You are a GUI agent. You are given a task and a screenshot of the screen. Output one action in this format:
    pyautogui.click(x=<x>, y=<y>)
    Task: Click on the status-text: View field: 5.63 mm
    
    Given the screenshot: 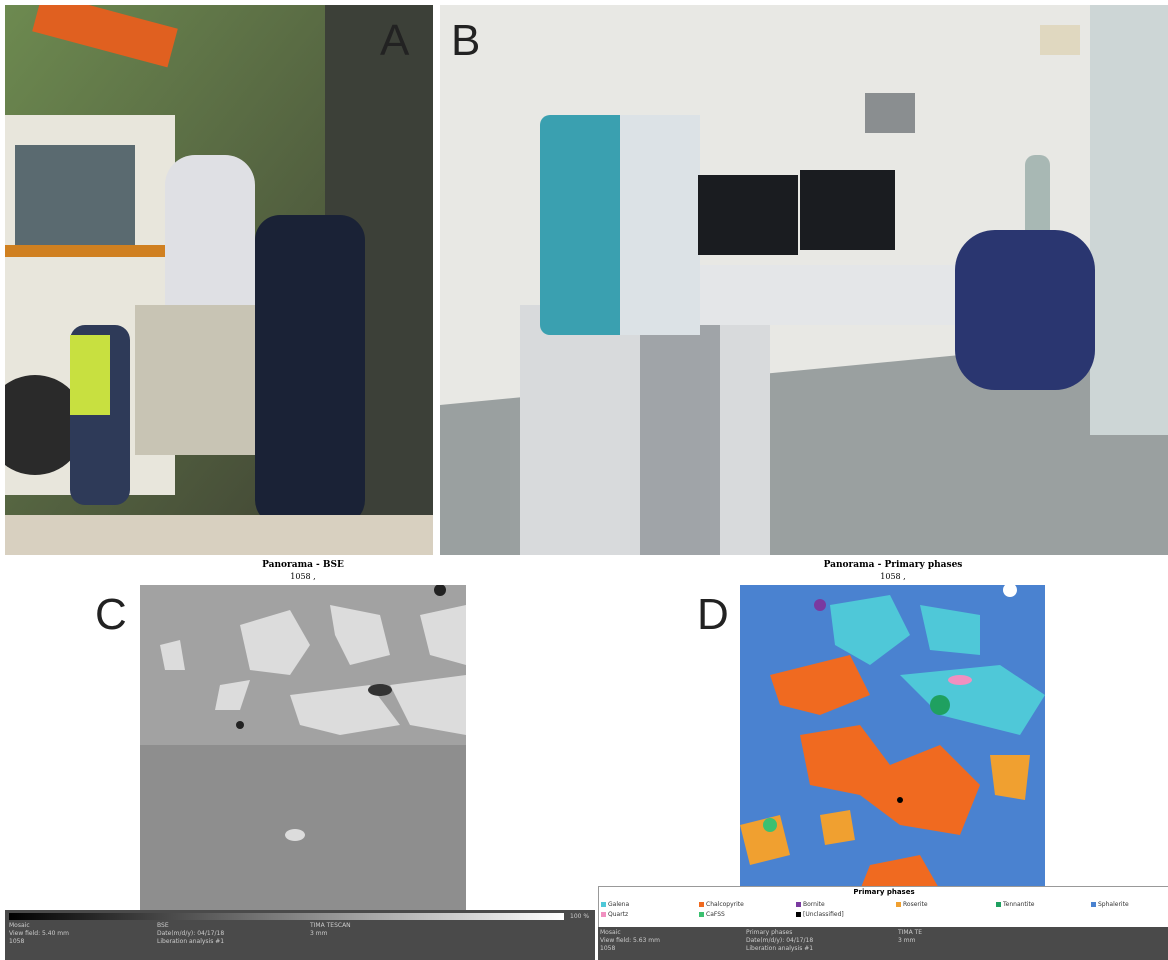 What is the action you would take?
    pyautogui.click(x=630, y=940)
    